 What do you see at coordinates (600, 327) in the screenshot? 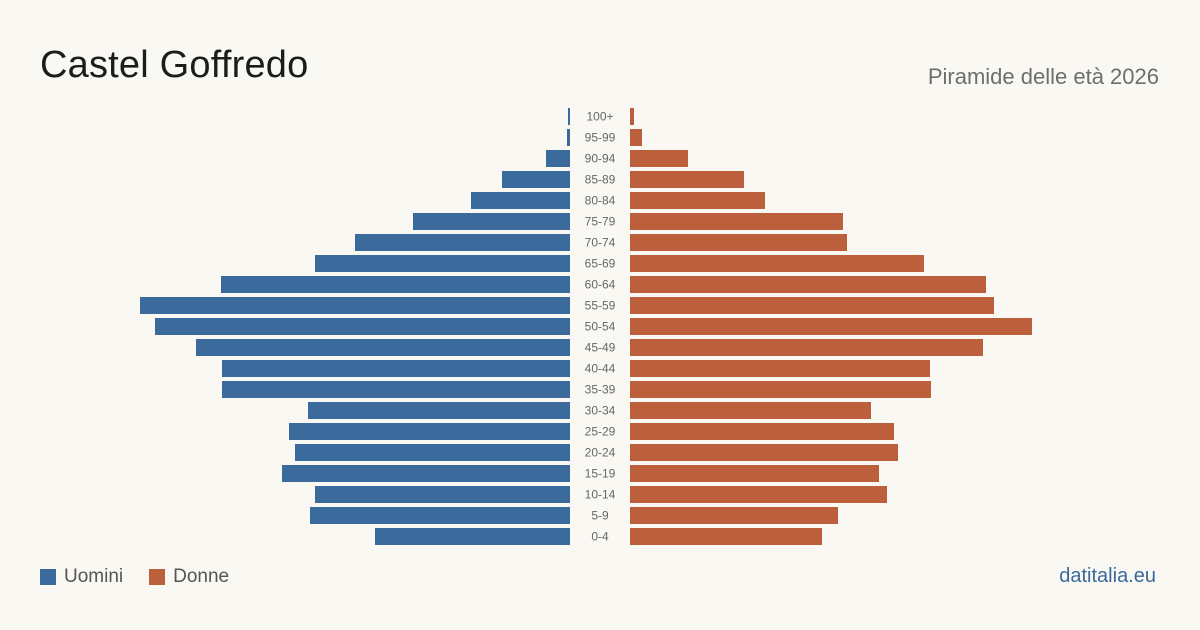
I see `age-label-50-54: 50-54` at bounding box center [600, 327].